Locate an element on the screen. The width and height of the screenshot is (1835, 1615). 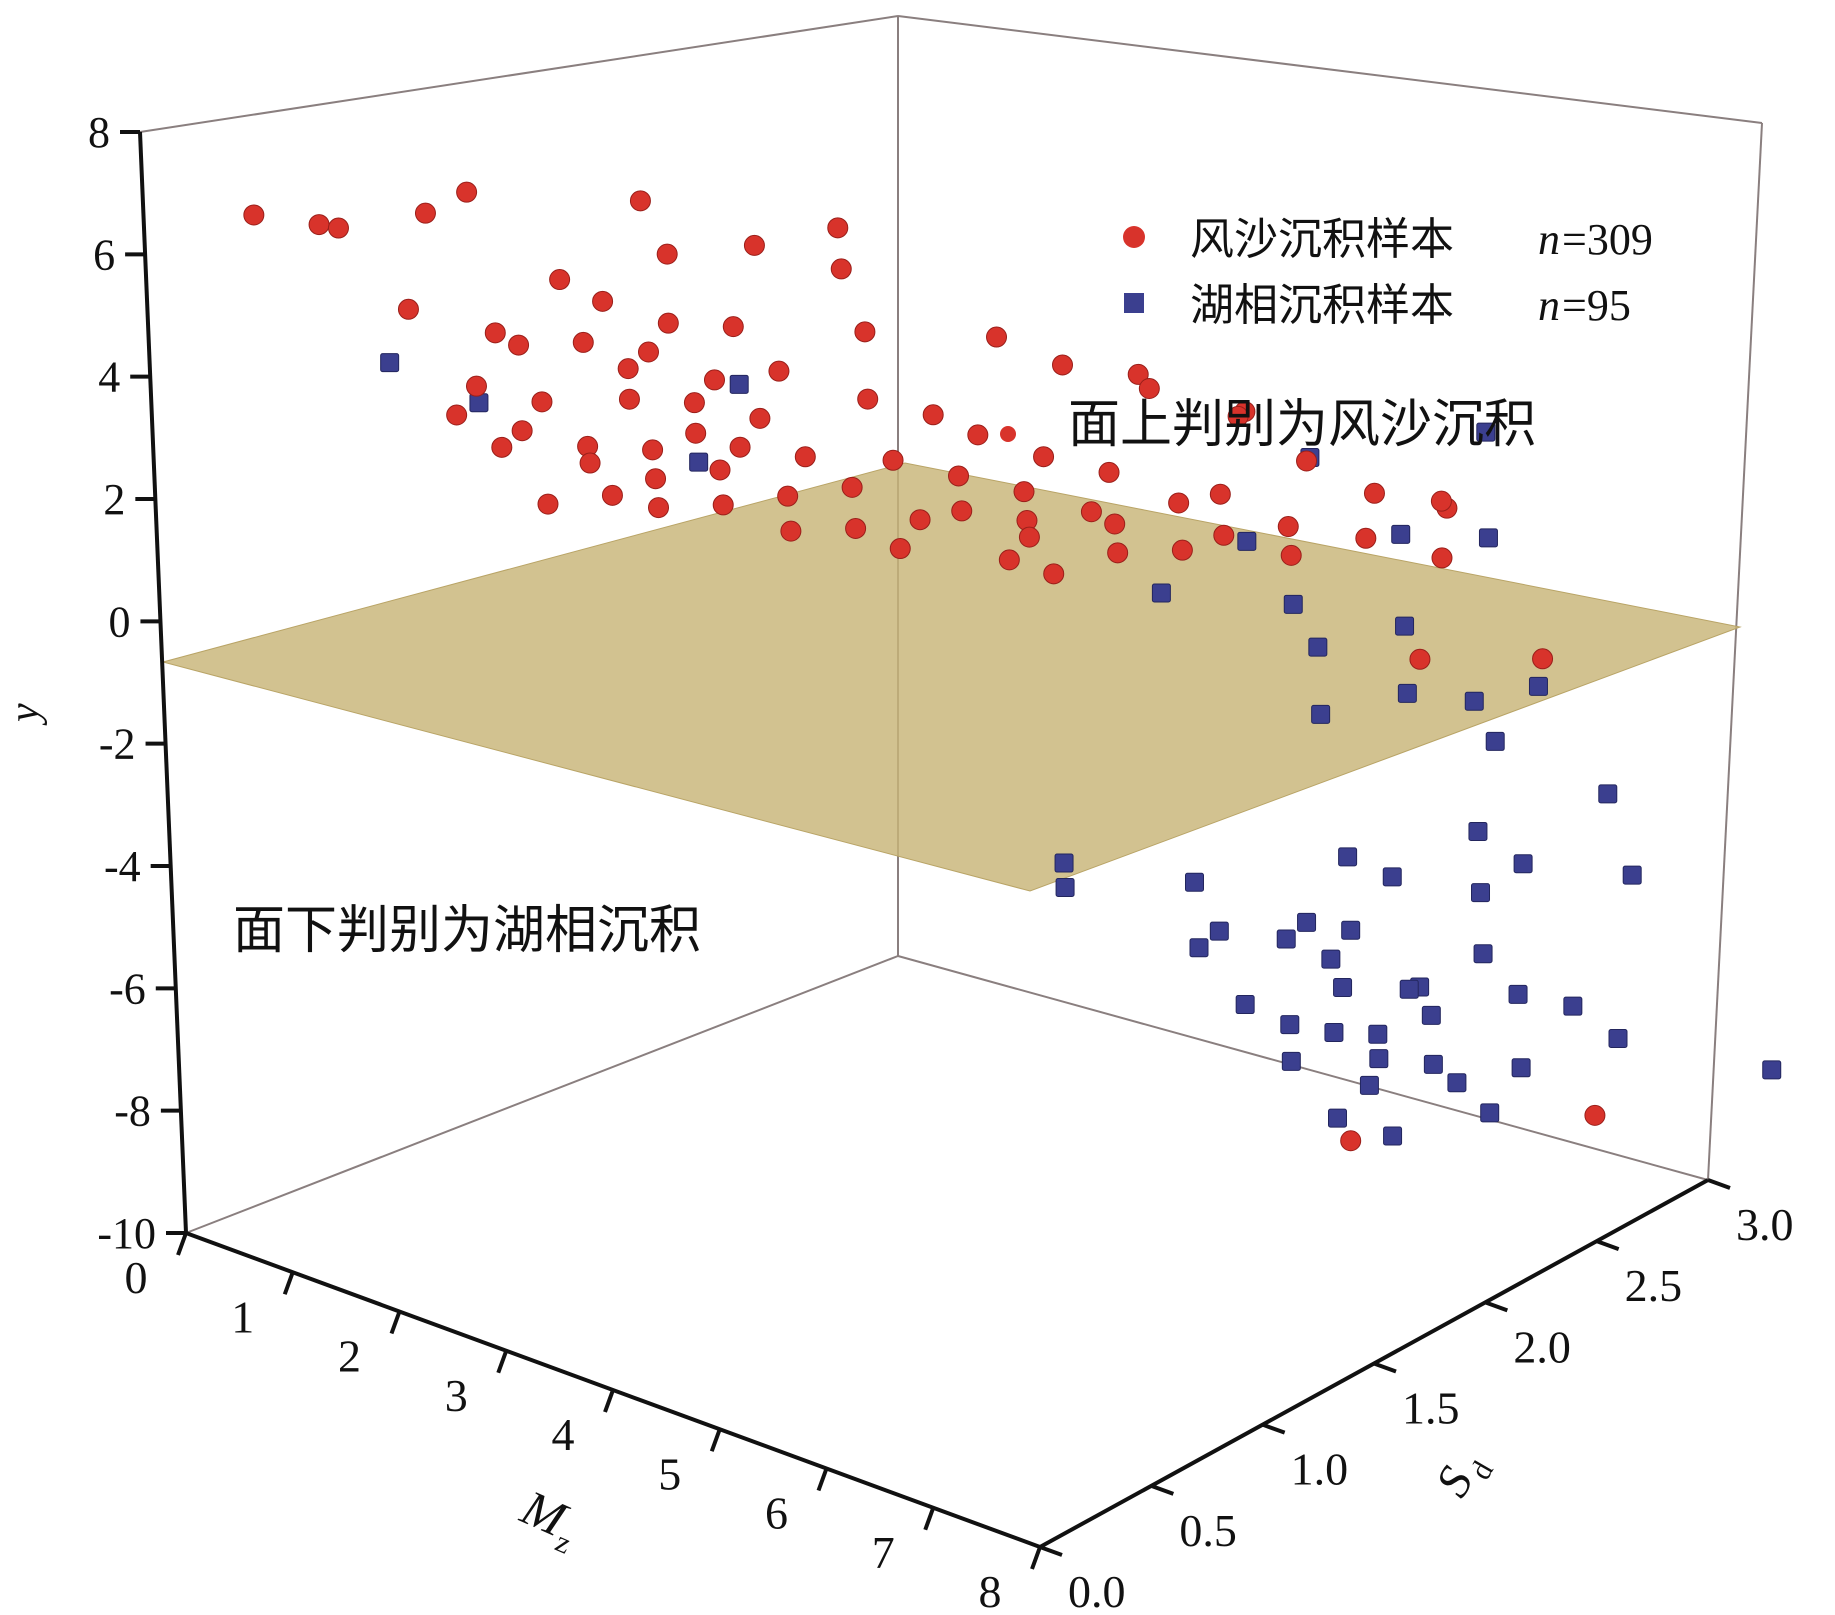
legend-circle-icon is located at coordinates (1134, 237).